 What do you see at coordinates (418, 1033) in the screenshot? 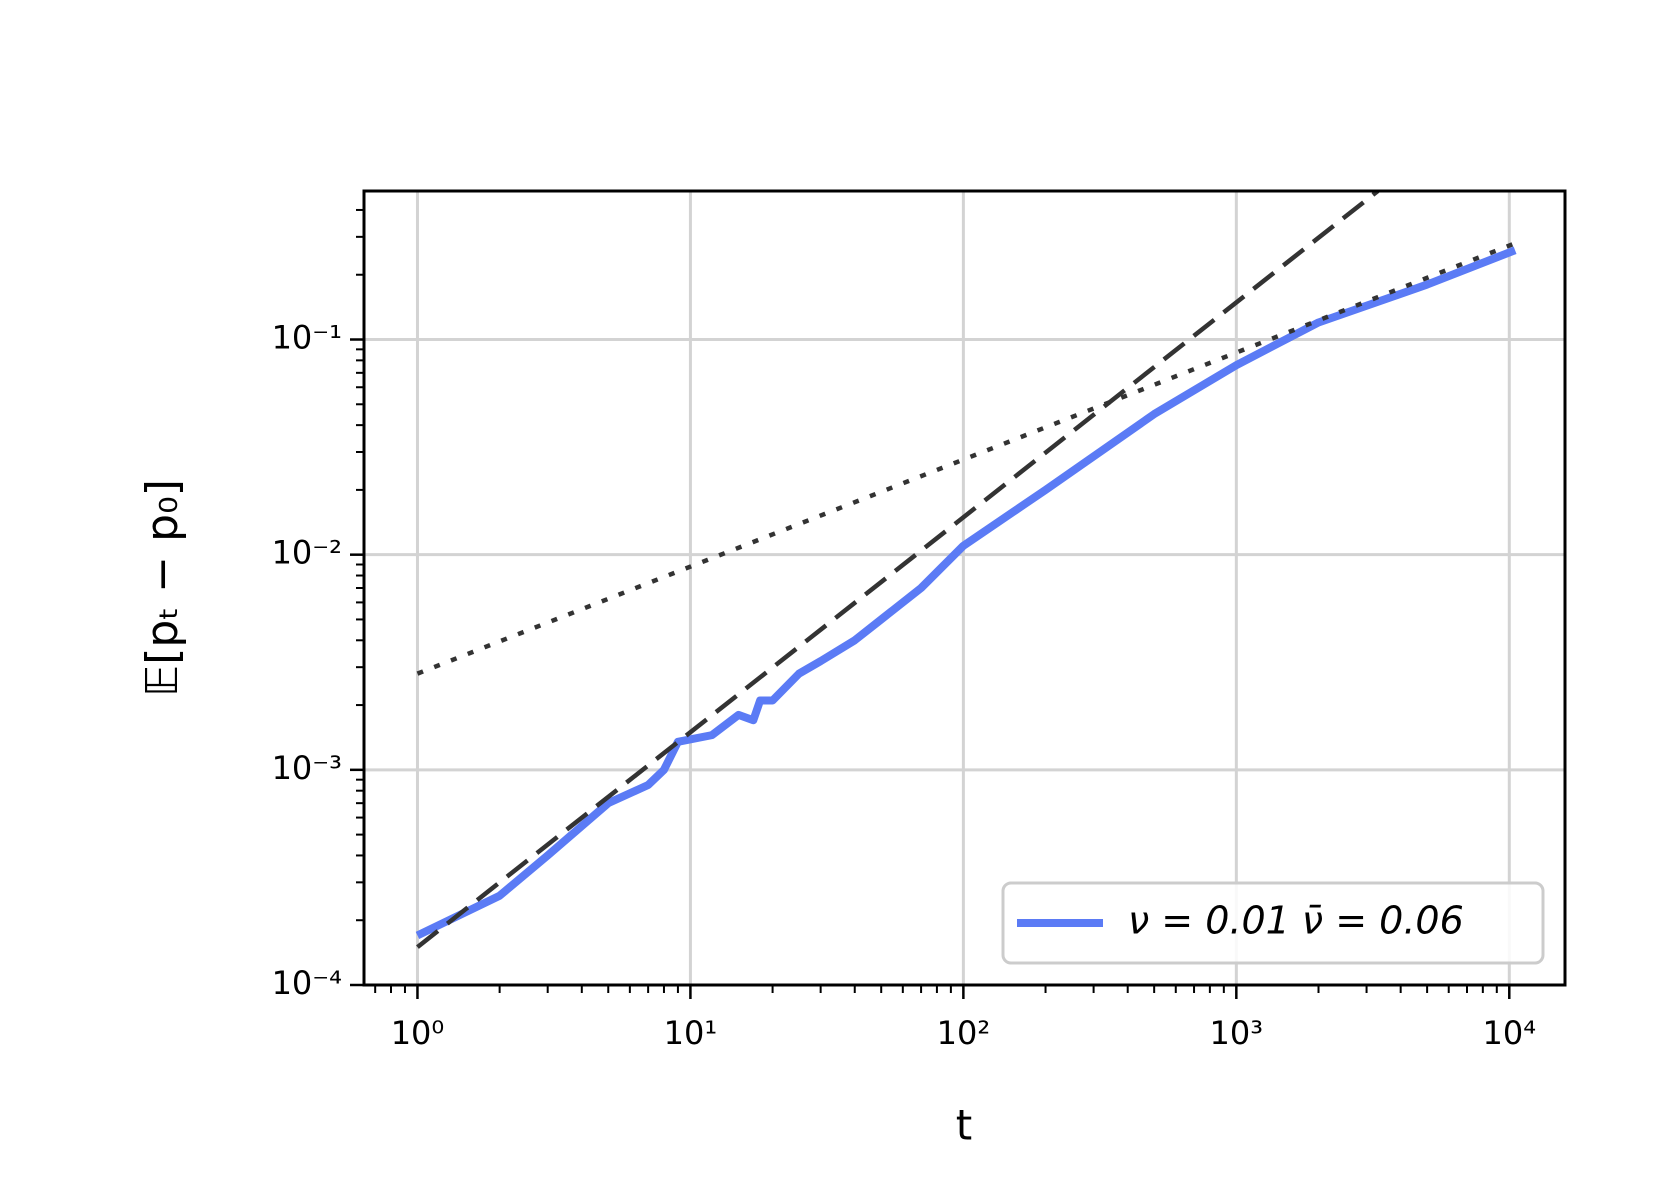
I see `x-tick-label: 10⁰` at bounding box center [418, 1033].